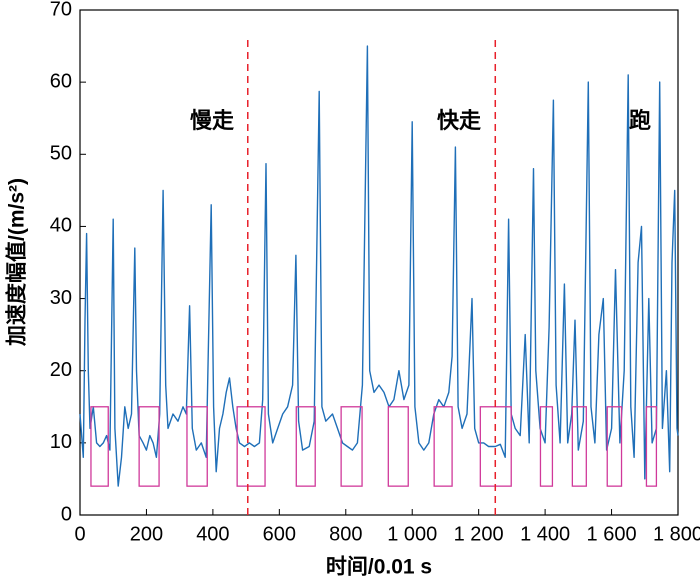 The width and height of the screenshot is (700, 584). What do you see at coordinates (61, 298) in the screenshot?
I see `y-tick-label: 30` at bounding box center [61, 298].